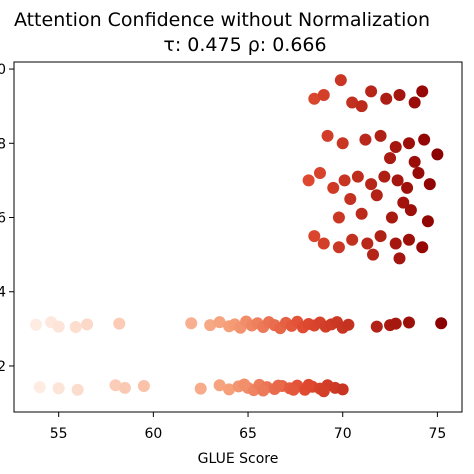 This screenshot has height=474, width=474. I want to click on x-tick-label: 60, so click(153, 434).